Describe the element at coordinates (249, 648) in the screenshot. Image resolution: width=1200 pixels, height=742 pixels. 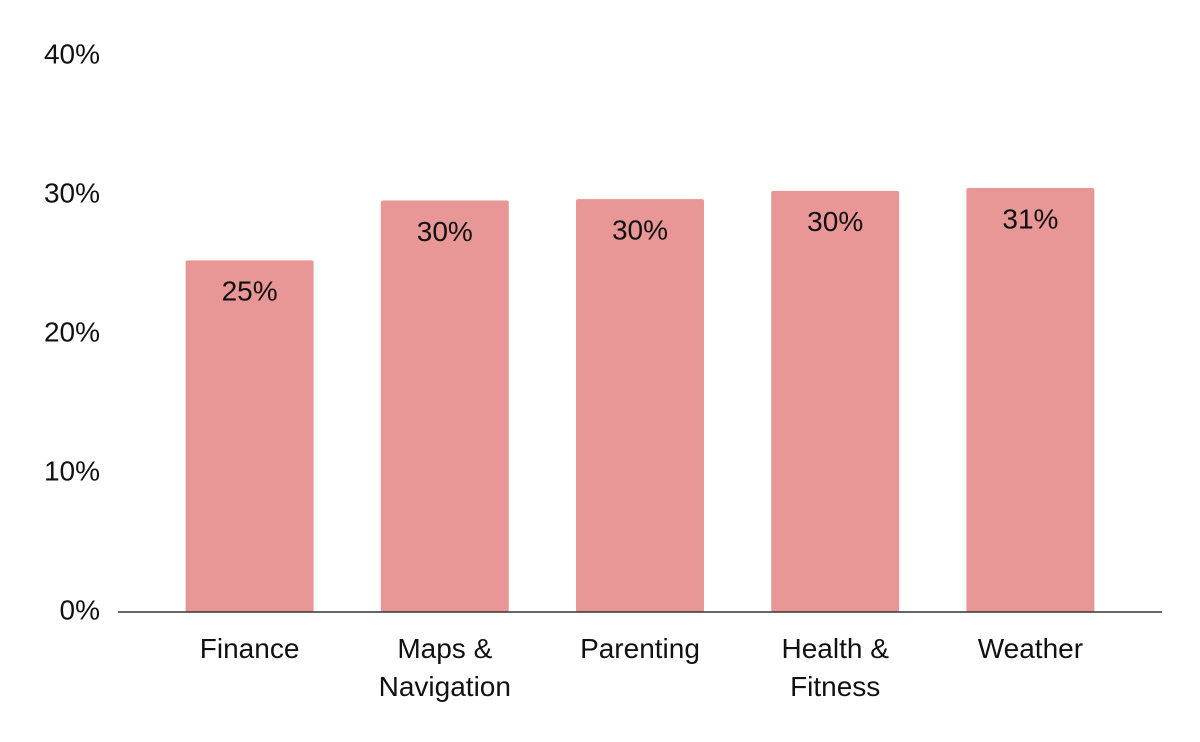
I see `x-tick-label: Finance` at that location.